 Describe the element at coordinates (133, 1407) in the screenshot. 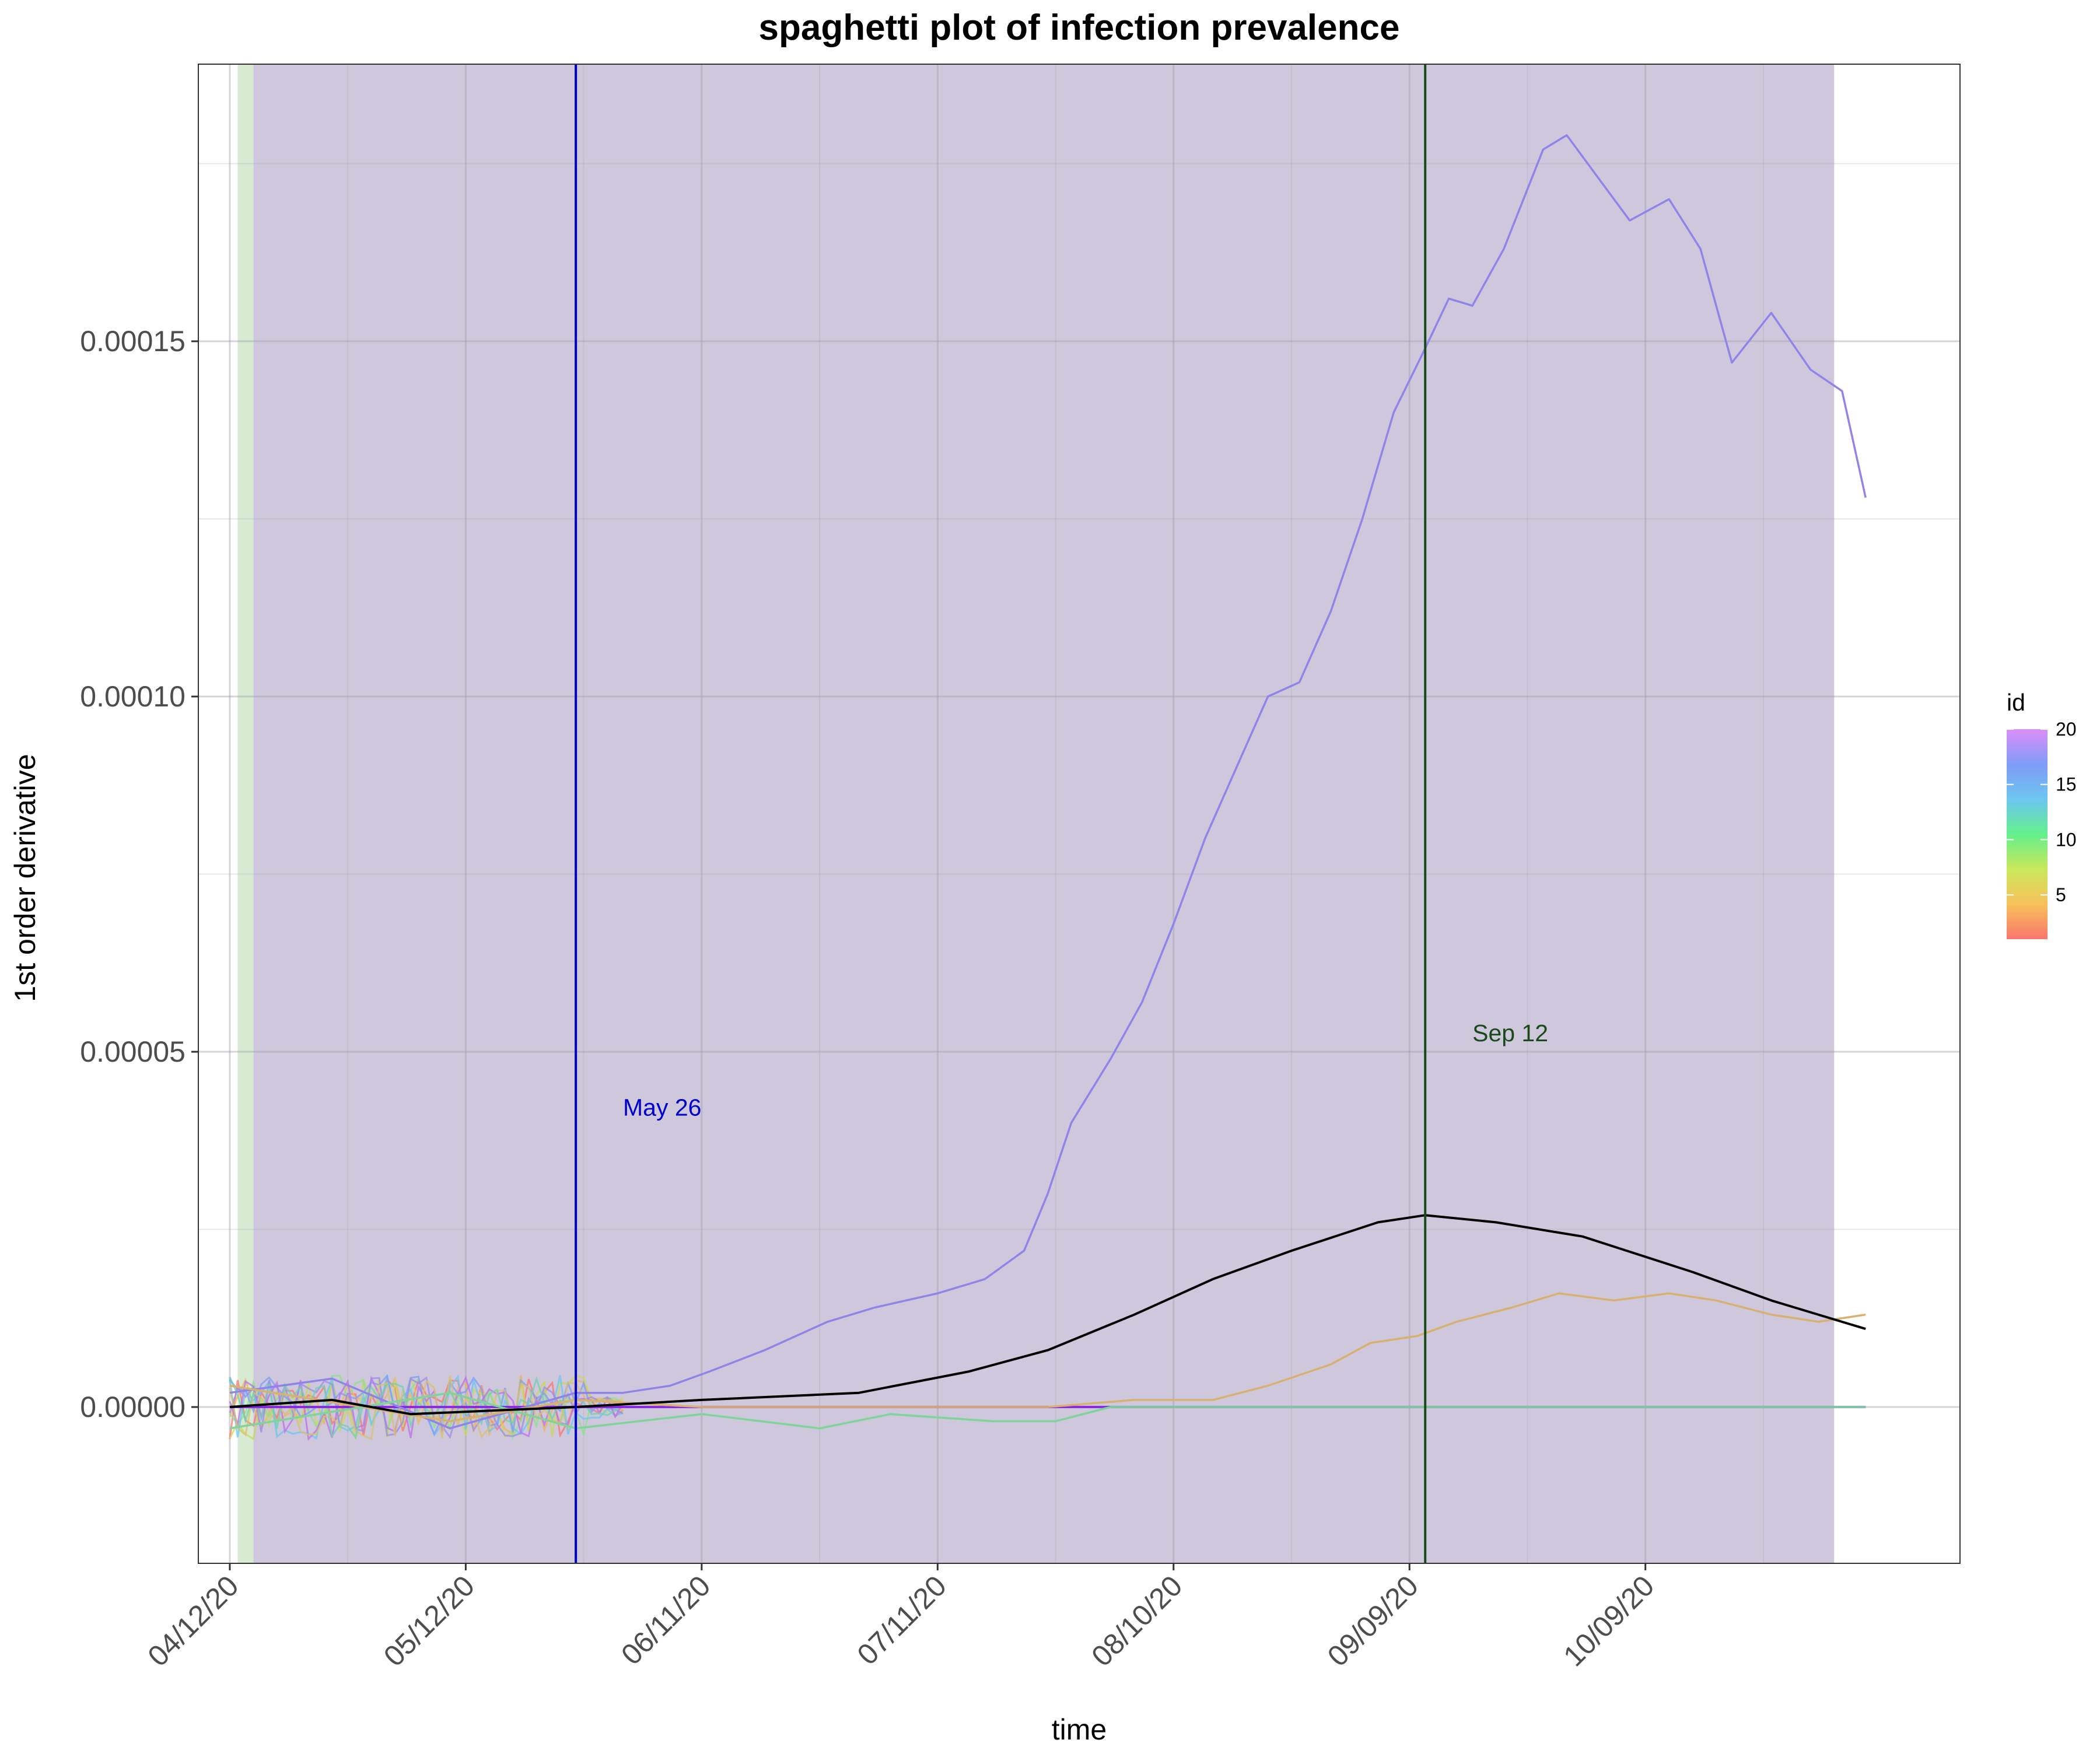

I see `y-tick-label: 0.00000` at that location.